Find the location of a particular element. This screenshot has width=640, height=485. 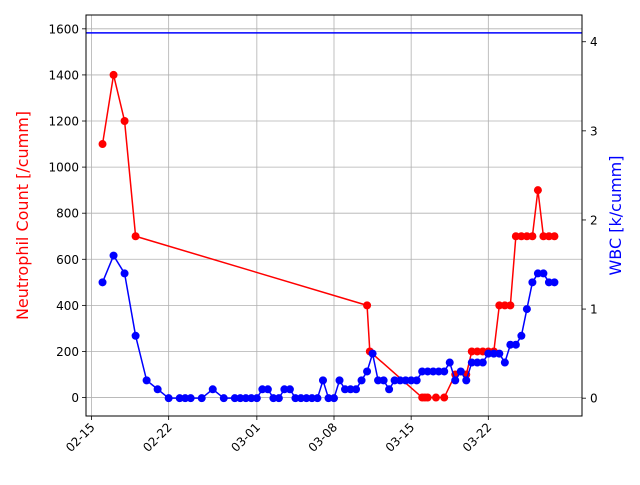

y-tick-label: 1200 is located at coordinates (63, 122).